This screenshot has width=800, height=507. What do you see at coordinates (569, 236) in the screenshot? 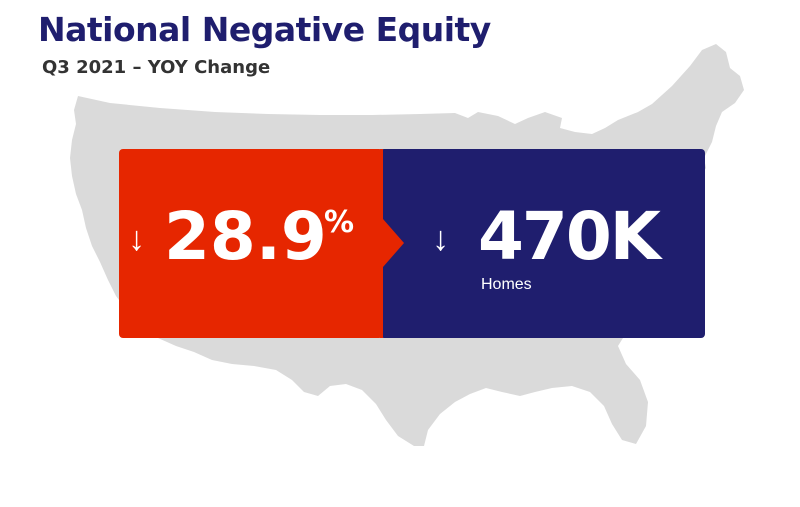
I see `homes-change-value: 470K` at bounding box center [569, 236].